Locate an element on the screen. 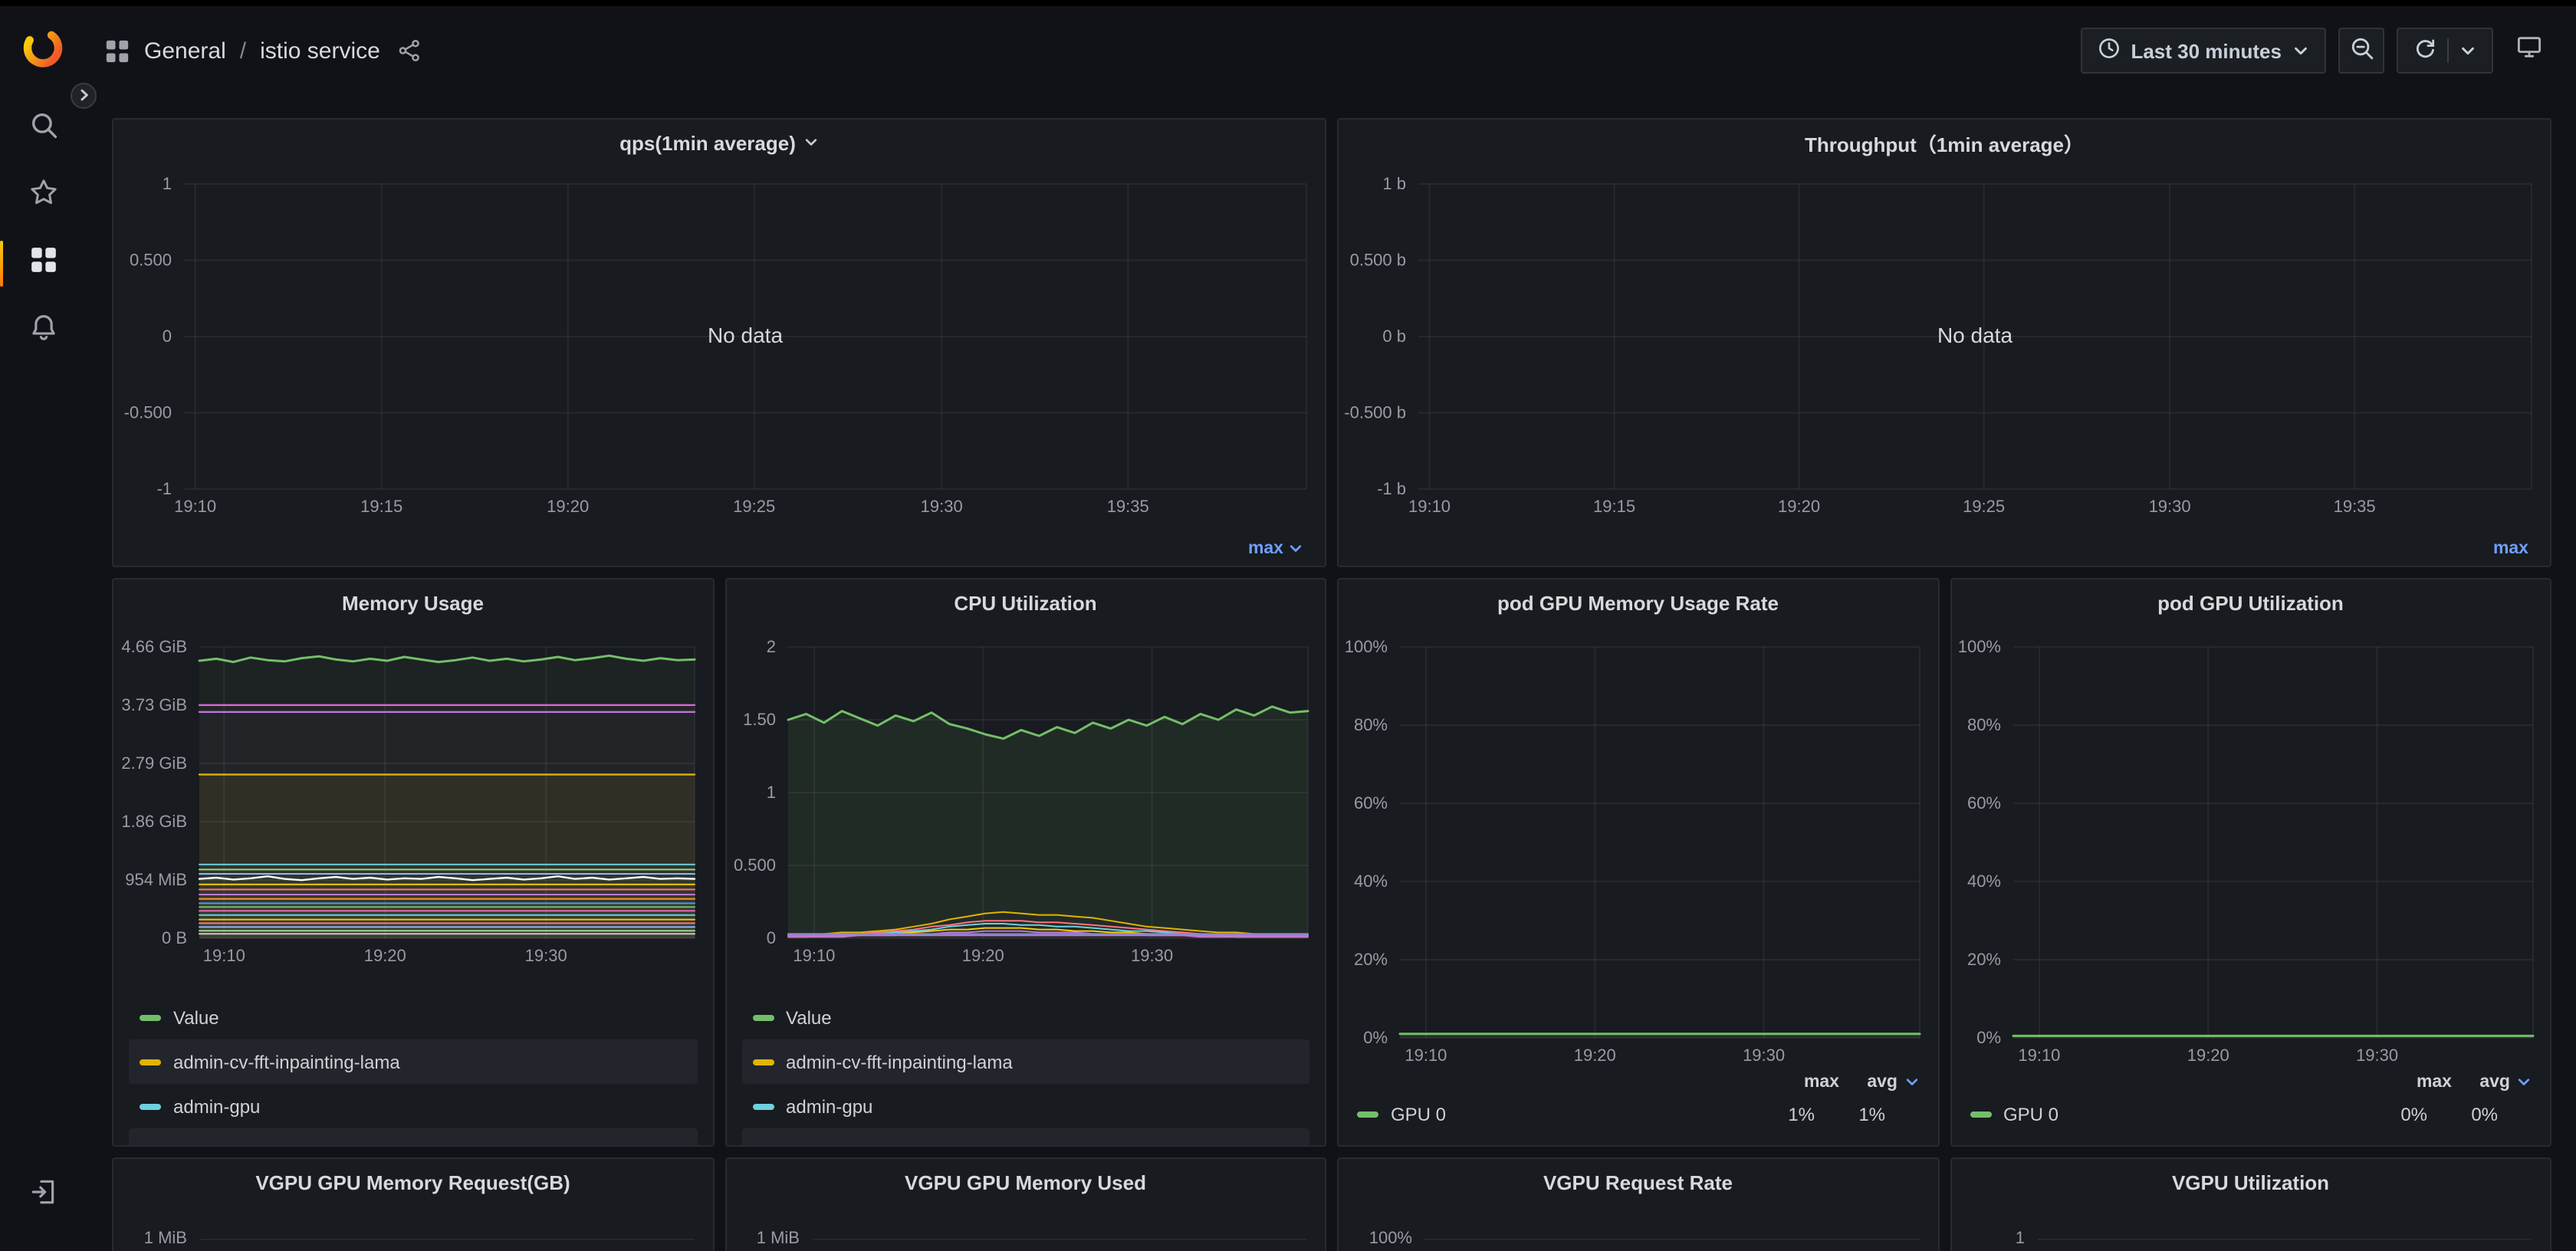 The height and width of the screenshot is (1251, 2576). breadcrumb-dashboard: istio service is located at coordinates (320, 51).